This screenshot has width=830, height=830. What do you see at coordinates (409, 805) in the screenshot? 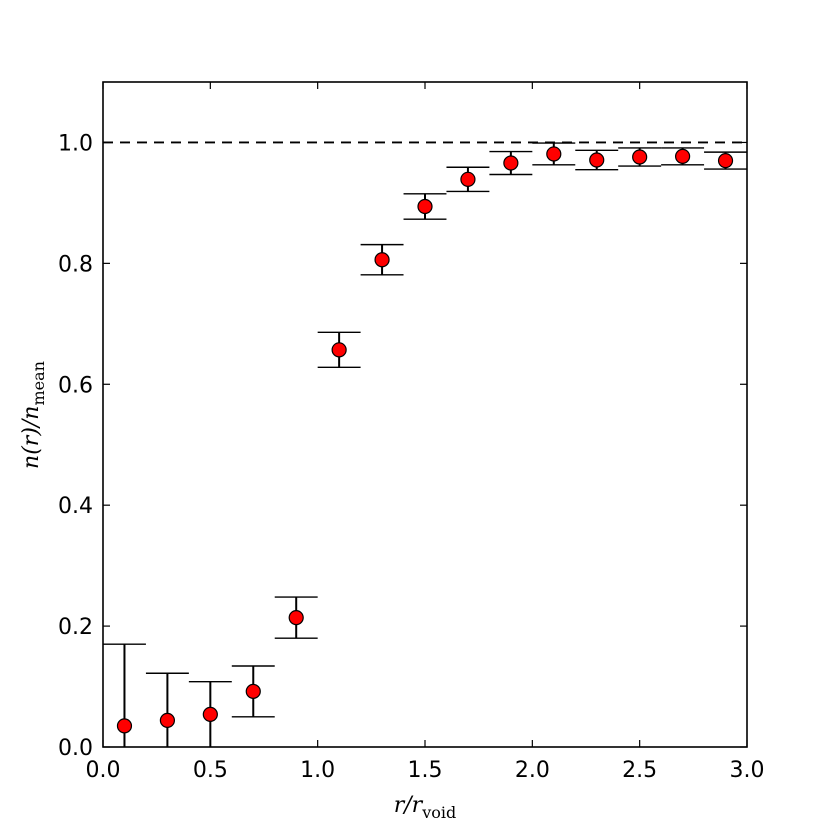
I see `x-axis-label-main: r/r` at bounding box center [409, 805].